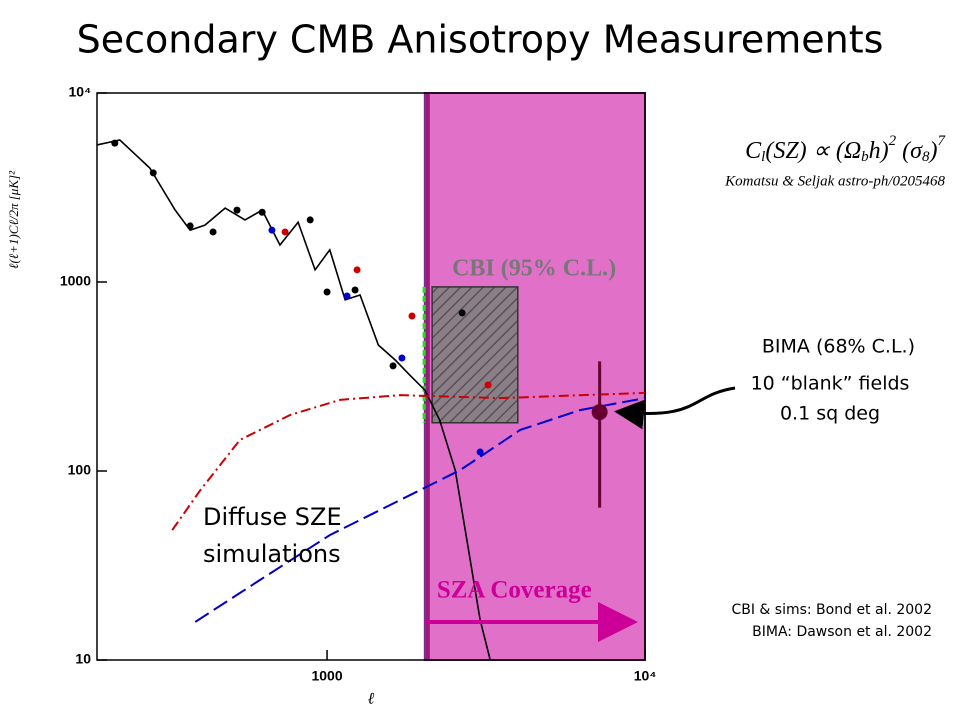 This screenshot has height=720, width=960. What do you see at coordinates (371, 699) in the screenshot?
I see `x-axis-label: ℓ` at bounding box center [371, 699].